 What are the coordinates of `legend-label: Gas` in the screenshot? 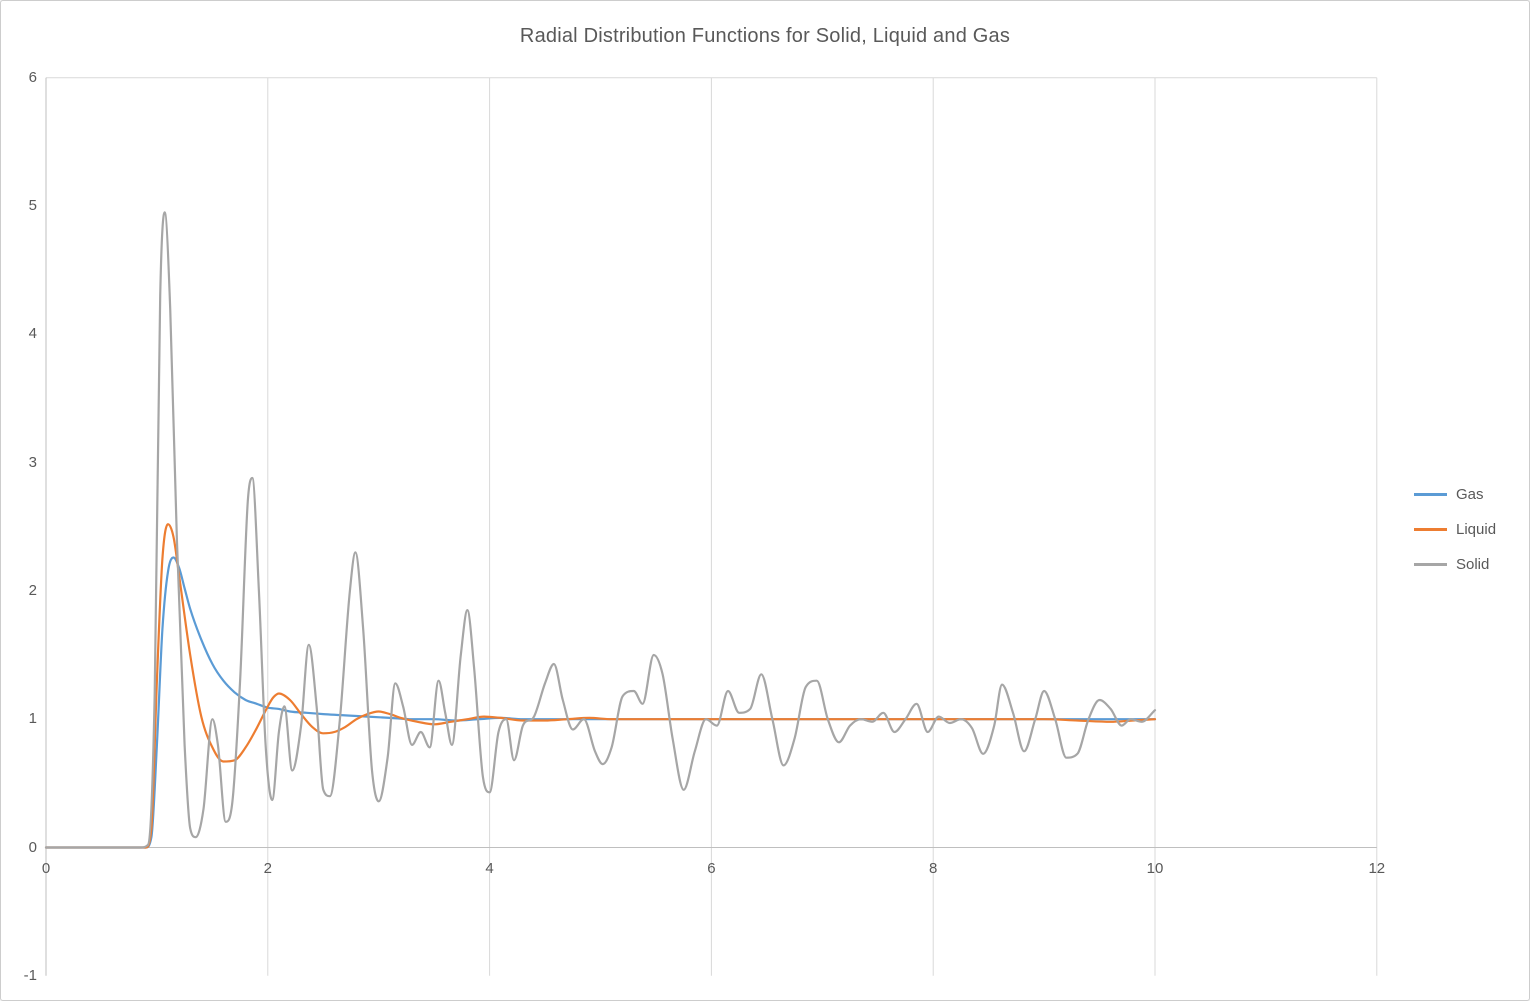 It's located at (1470, 494).